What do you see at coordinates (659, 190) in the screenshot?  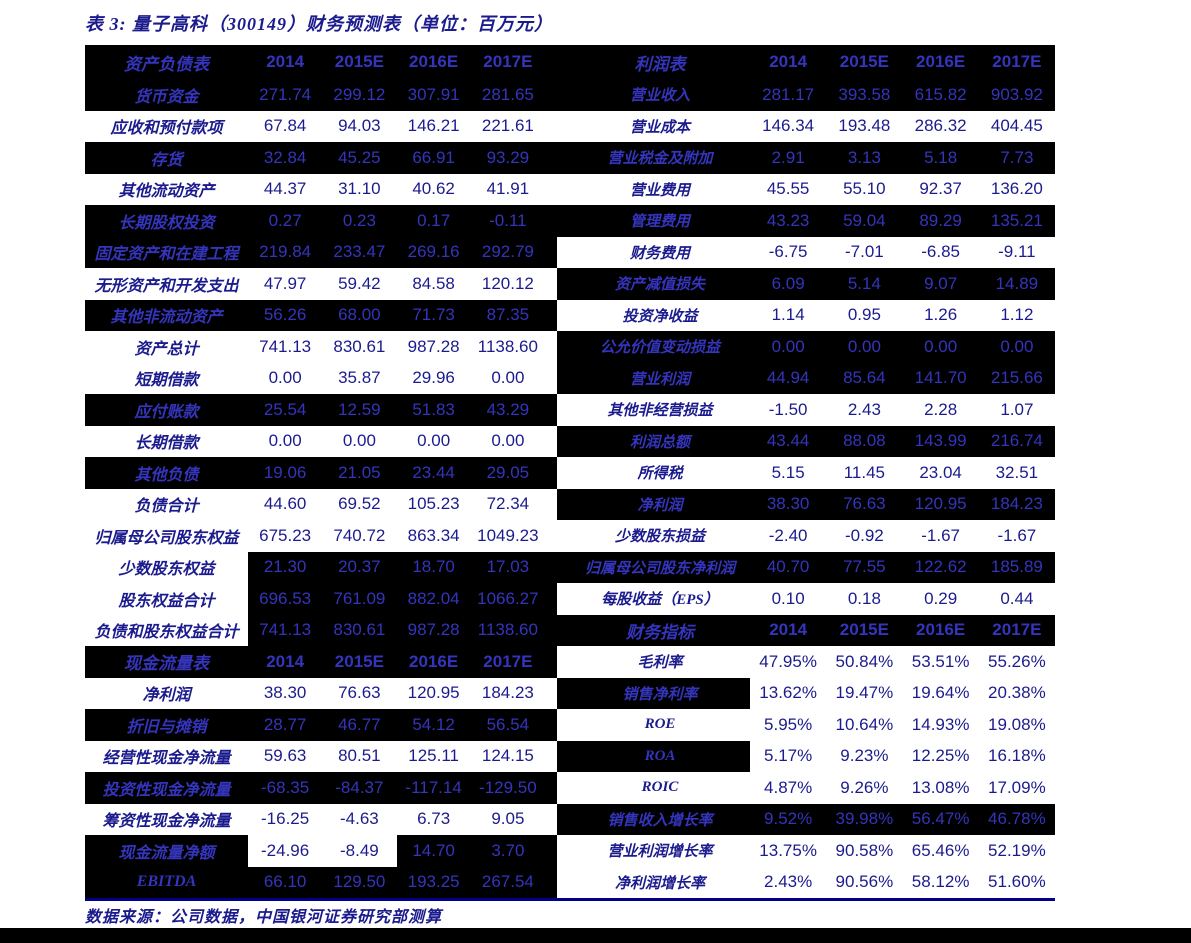 I see `right-row-label: 营业费用` at bounding box center [659, 190].